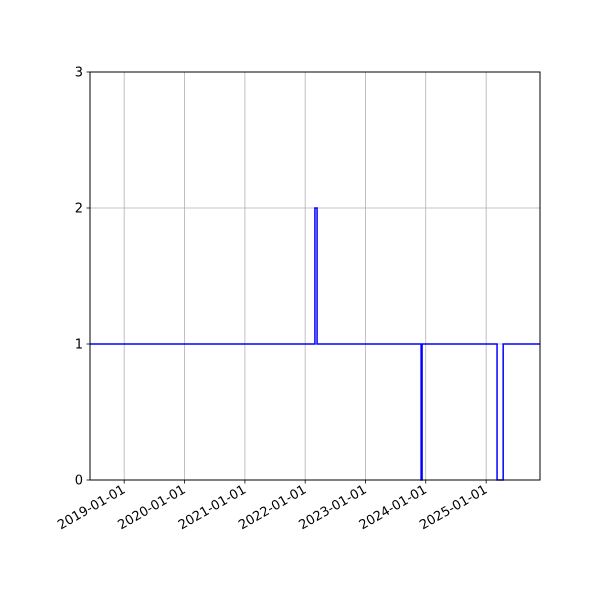  What do you see at coordinates (82, 277) in the screenshot?
I see `y-axis: 0 1 2 3` at bounding box center [82, 277].